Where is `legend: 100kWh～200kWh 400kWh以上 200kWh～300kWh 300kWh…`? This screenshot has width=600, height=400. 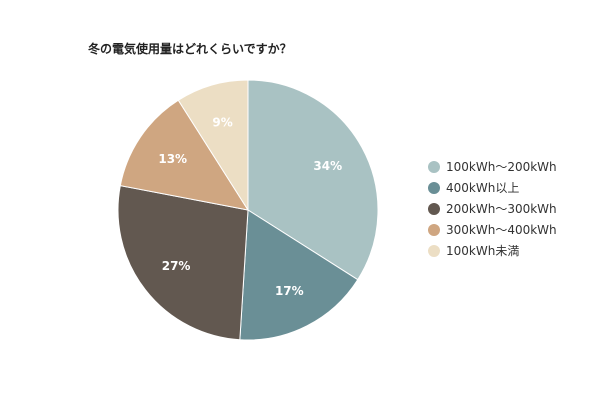 legend: 100kWh～200kWh 400kWh以上 200kWh～300kWh 300kWh… is located at coordinates (492, 209).